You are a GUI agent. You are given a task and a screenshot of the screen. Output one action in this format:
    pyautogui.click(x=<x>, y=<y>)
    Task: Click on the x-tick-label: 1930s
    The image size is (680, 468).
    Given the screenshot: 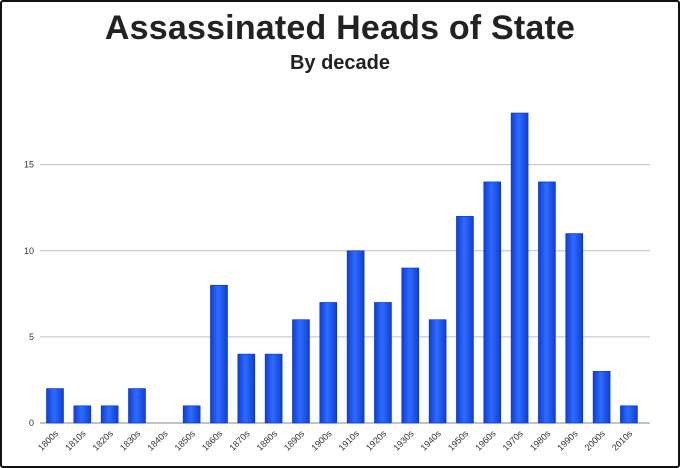 What is the action you would take?
    pyautogui.click(x=403, y=440)
    